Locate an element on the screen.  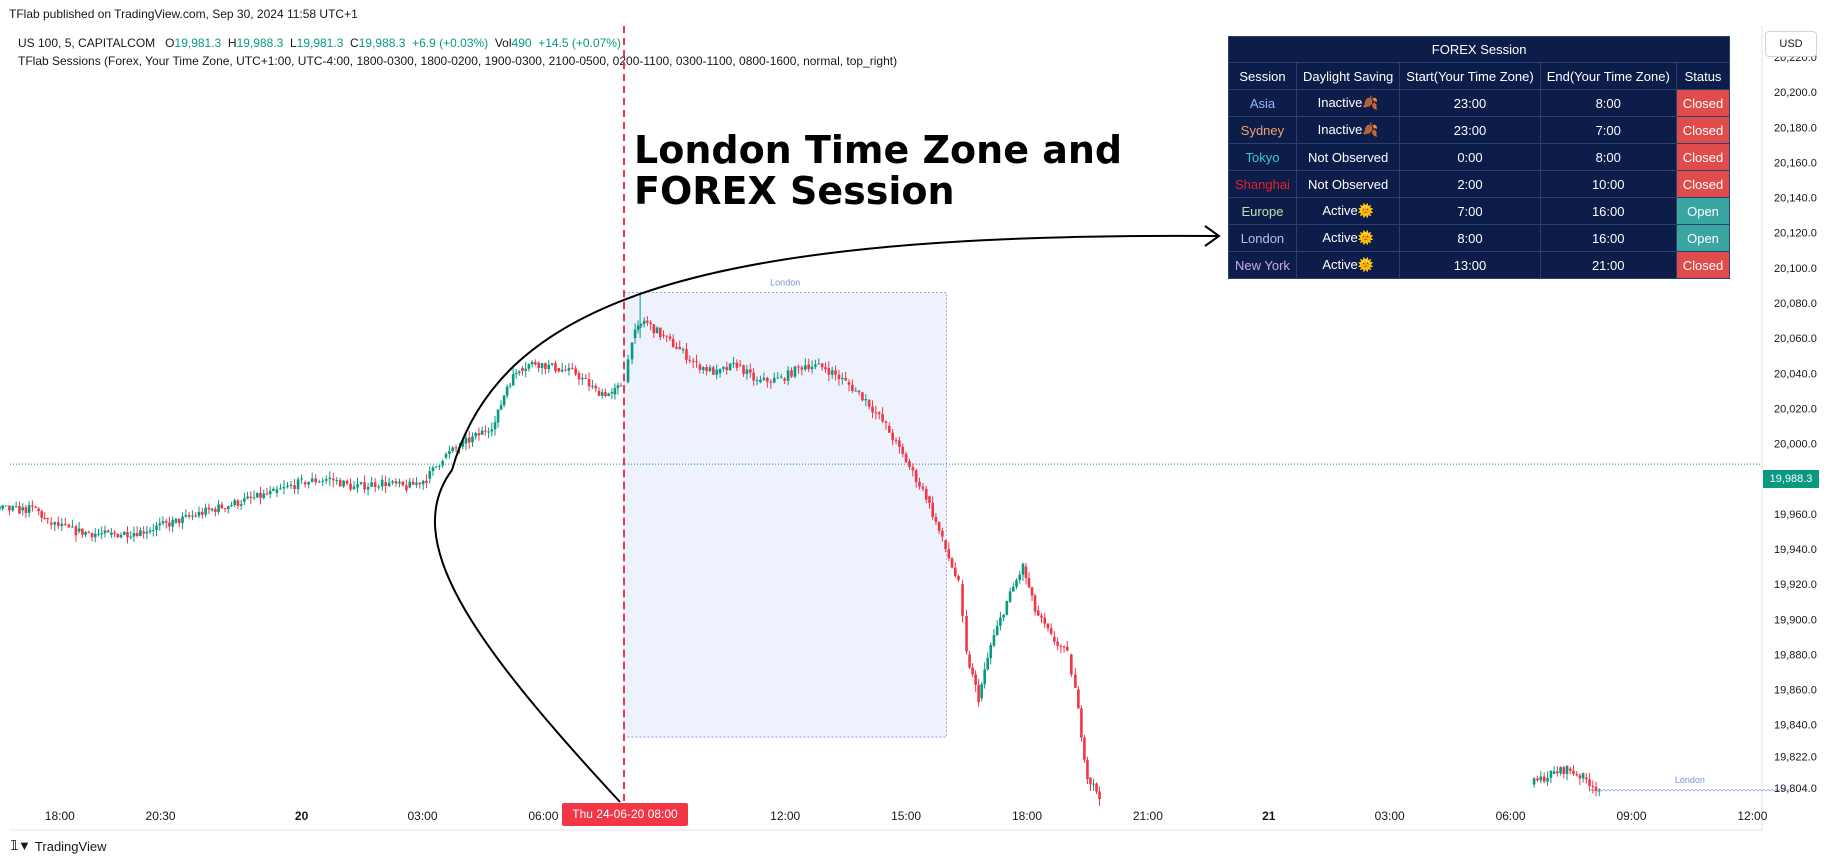
price-tick-label: 20,000.0 is located at coordinates (1795, 445).